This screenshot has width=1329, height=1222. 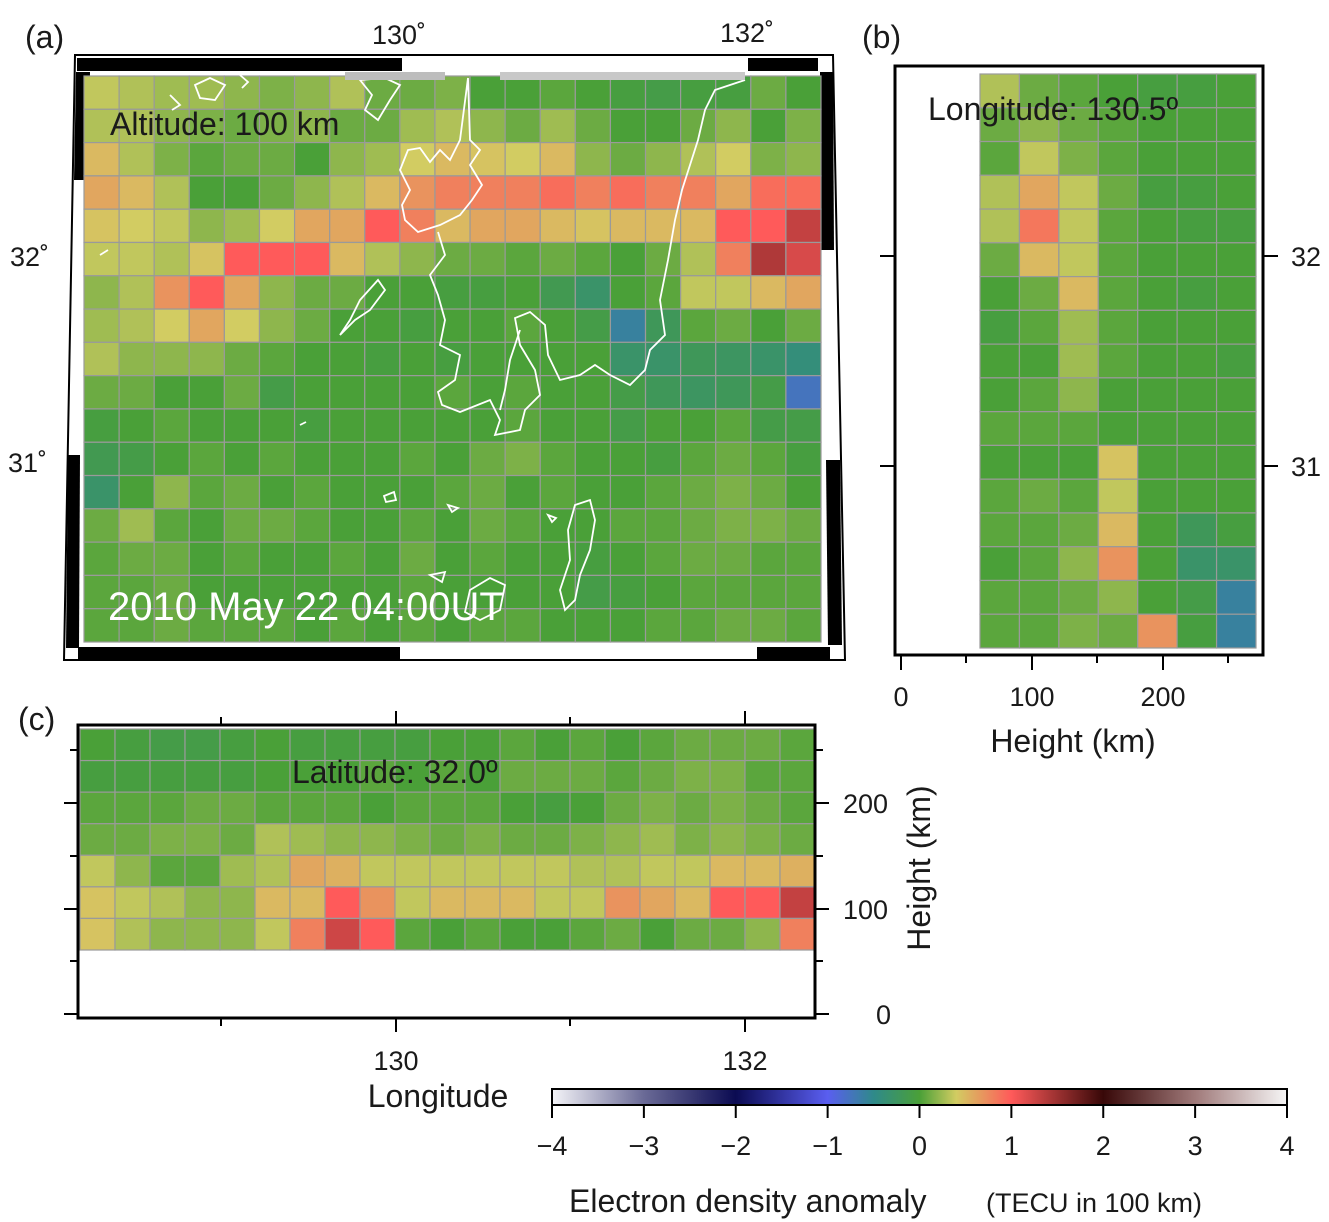 I want to click on panel-c-xlabel: Longitude, so click(x=438, y=1096).